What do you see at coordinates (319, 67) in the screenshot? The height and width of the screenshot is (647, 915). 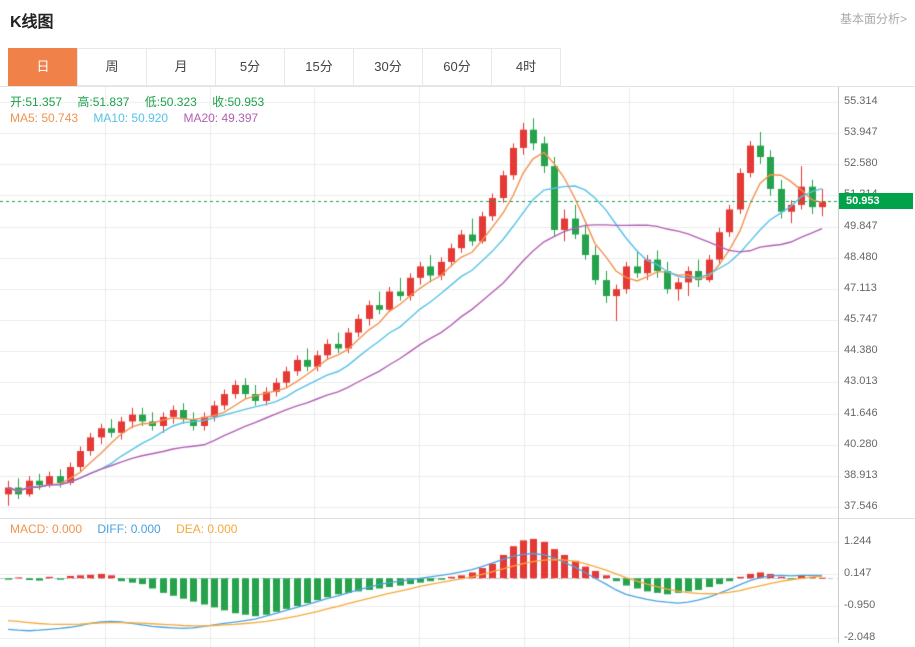 I see `tab-15min: 15分` at bounding box center [319, 67].